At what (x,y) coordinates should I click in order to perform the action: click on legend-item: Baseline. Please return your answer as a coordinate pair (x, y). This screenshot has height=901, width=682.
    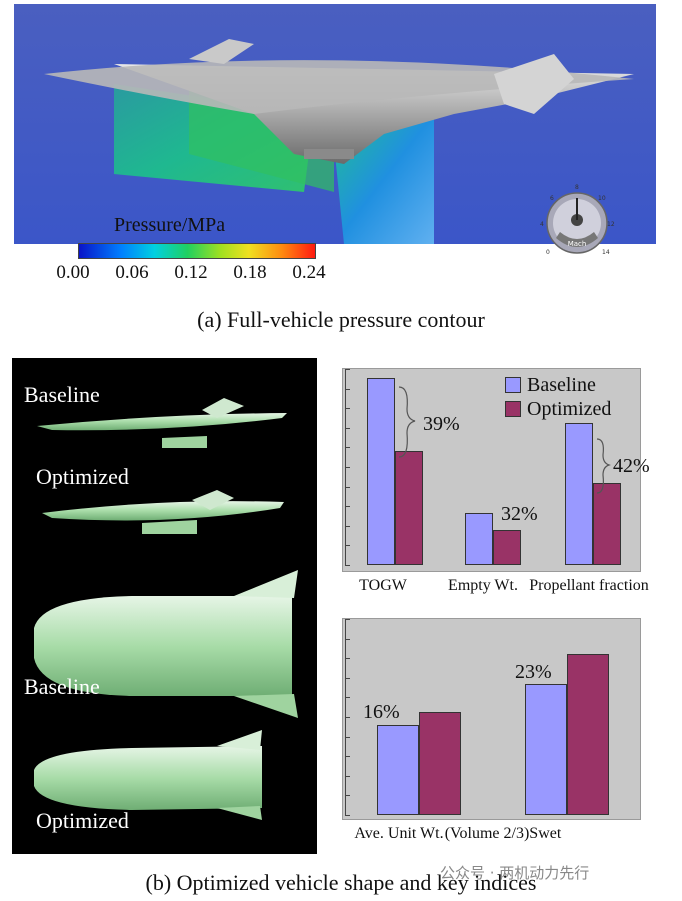
    Looking at the image, I should click on (558, 385).